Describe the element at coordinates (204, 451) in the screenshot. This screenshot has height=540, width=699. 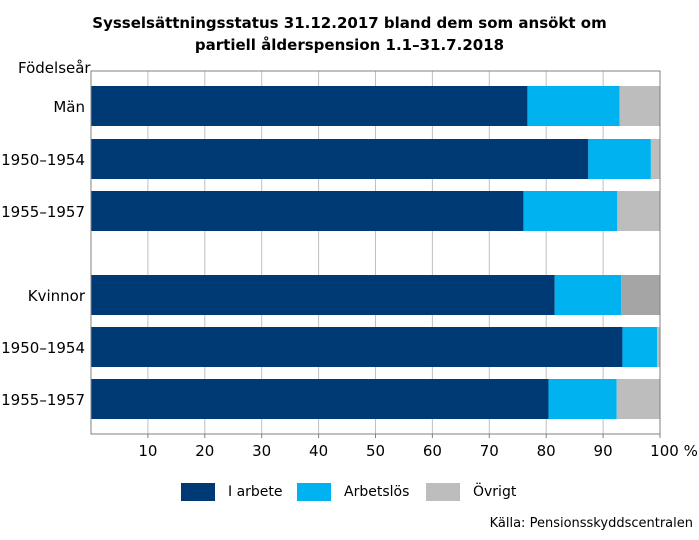
I see `x-tick-label: 20` at that location.